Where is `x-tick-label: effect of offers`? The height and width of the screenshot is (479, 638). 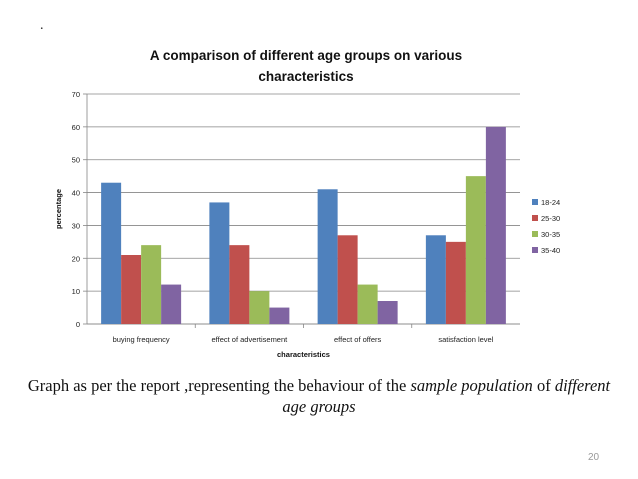
x-tick-label: effect of offers is located at coordinates (358, 339).